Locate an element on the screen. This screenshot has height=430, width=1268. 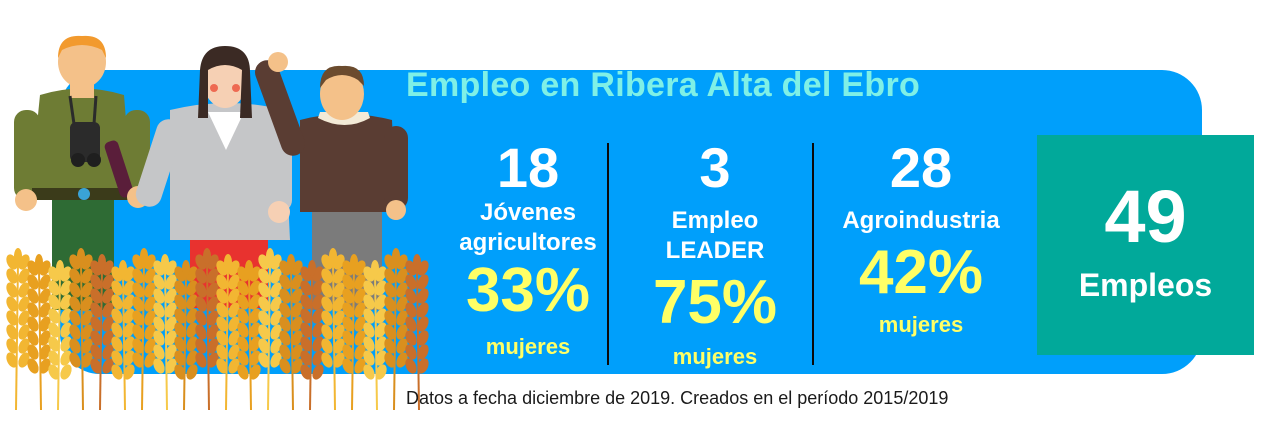
stat-leader-employment: 3 Empleo LEADER 75% mujeres is located at coordinates (715, 254).